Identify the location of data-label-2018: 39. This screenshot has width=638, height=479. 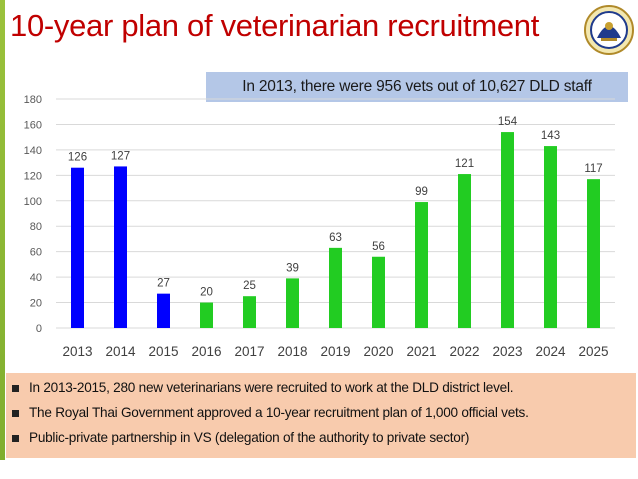
(292, 268).